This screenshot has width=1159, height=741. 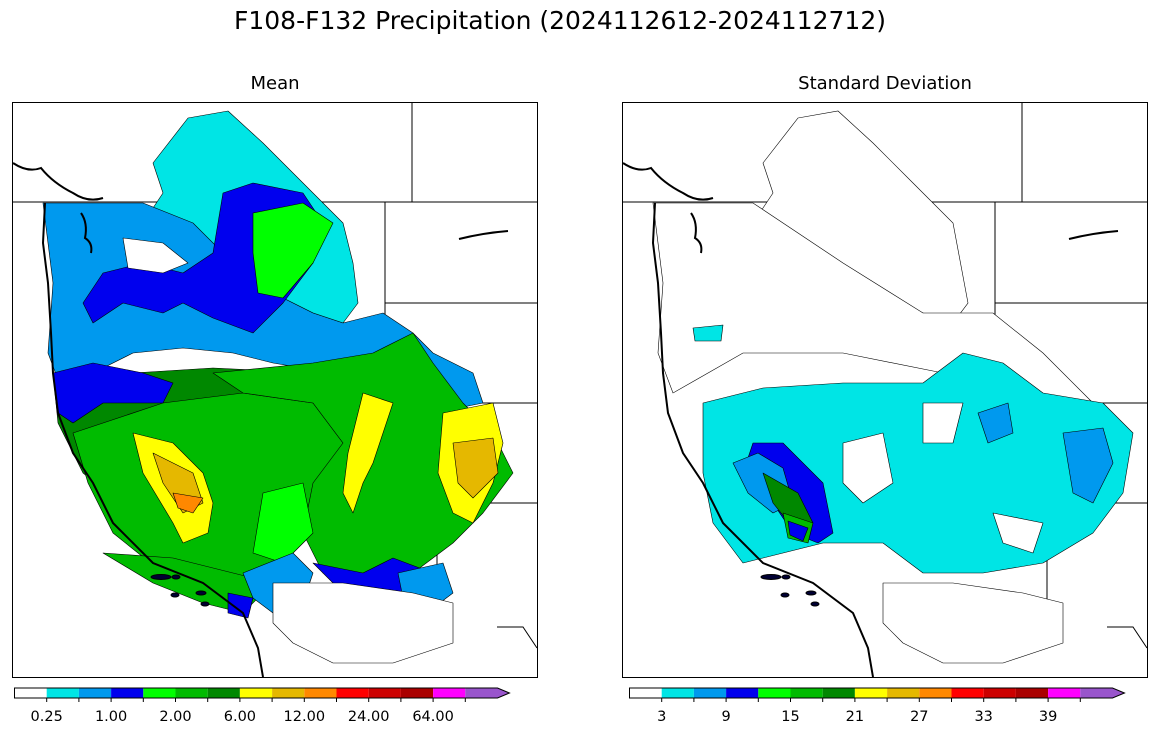 What do you see at coordinates (885, 83) in the screenshot?
I see `stddev-panel-title: Standard Deviation` at bounding box center [885, 83].